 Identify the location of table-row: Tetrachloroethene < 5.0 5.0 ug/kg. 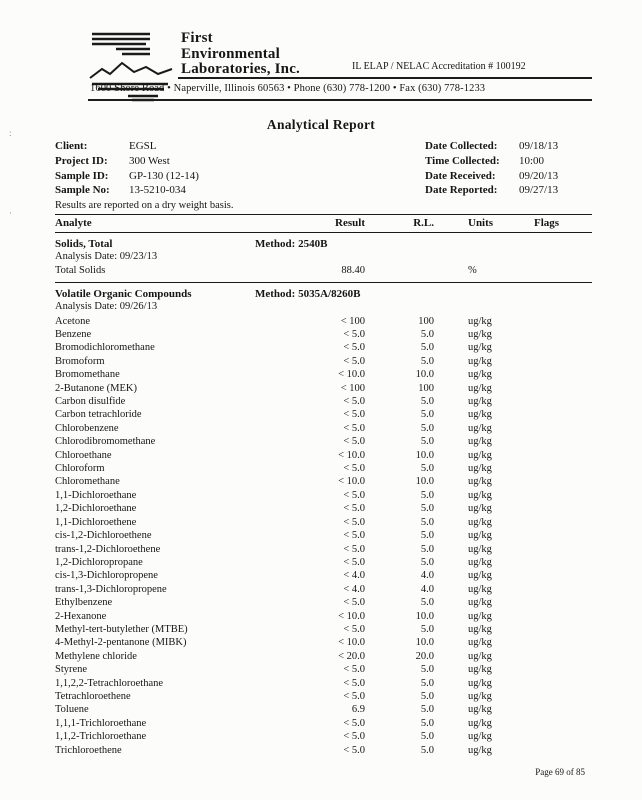
(323, 696).